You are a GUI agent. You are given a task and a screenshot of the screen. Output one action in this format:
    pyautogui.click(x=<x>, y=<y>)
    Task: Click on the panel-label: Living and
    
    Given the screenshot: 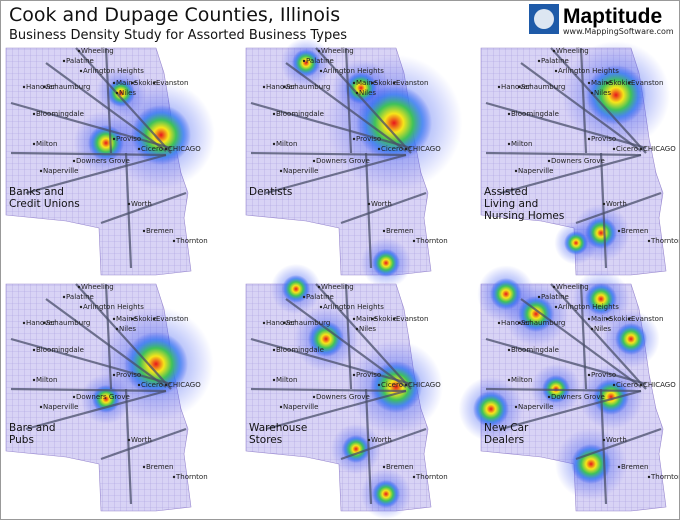 What is the action you would take?
    pyautogui.click(x=511, y=204)
    